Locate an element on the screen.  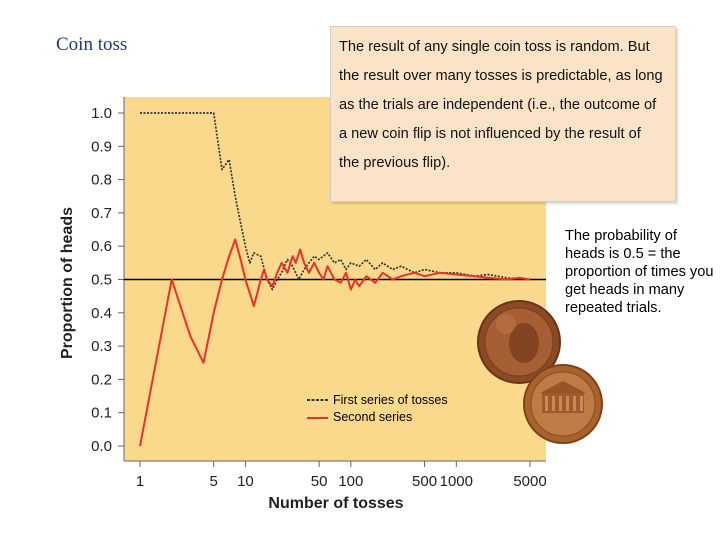
x-tick-label: 1 is located at coordinates (140, 481).